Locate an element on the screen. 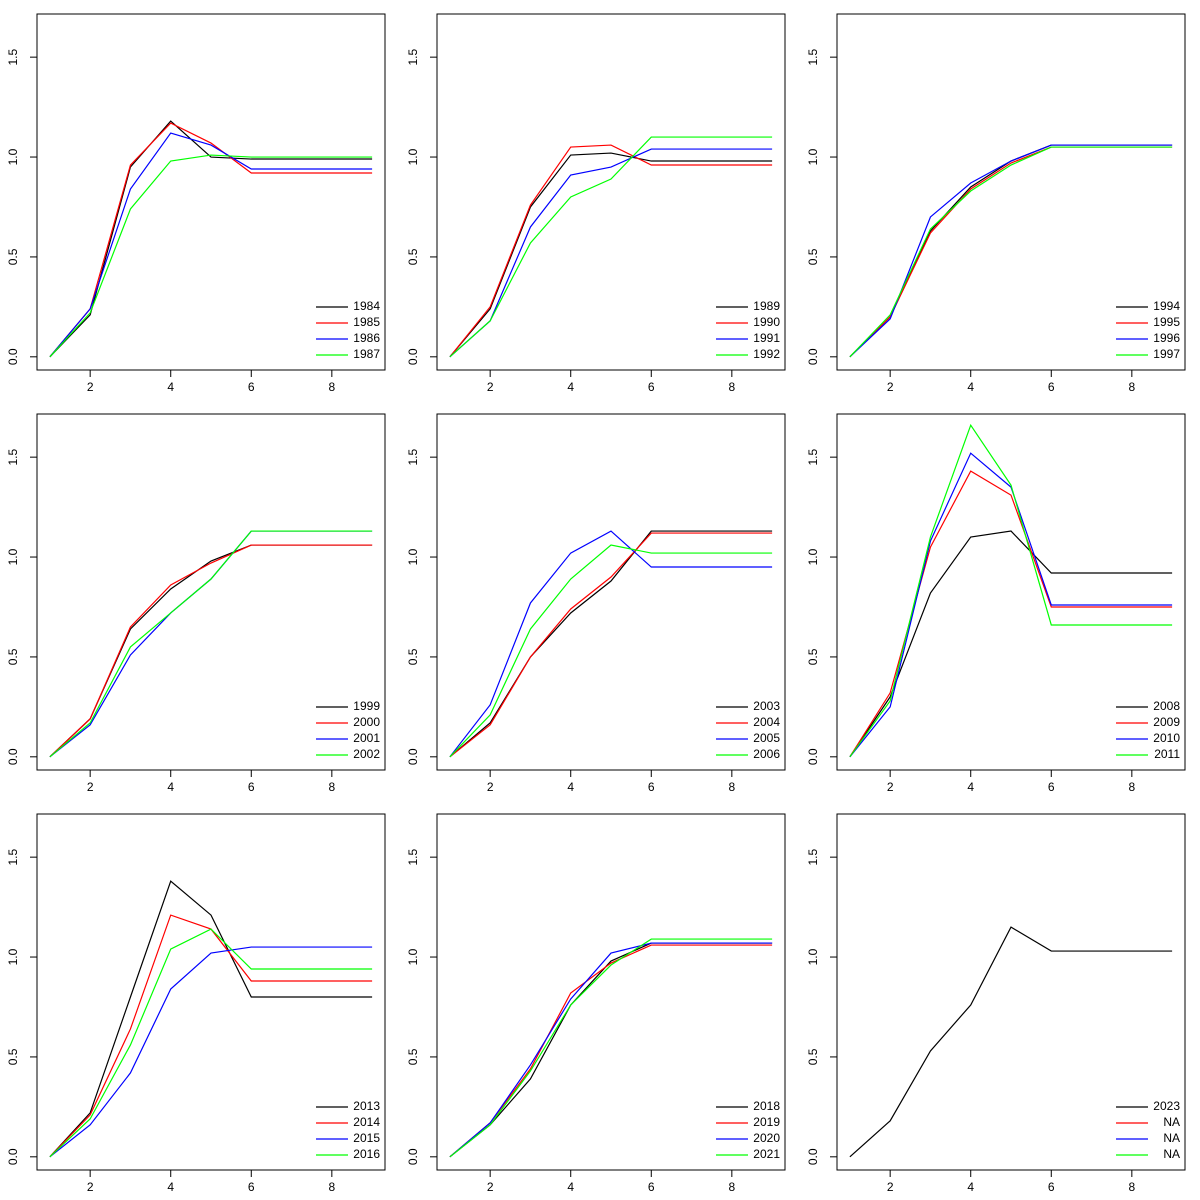  panel: 2 4 6 8 0.0 0.5 1.0 1.5 2003 2004 2005 2006 is located at coordinates (596, 603).